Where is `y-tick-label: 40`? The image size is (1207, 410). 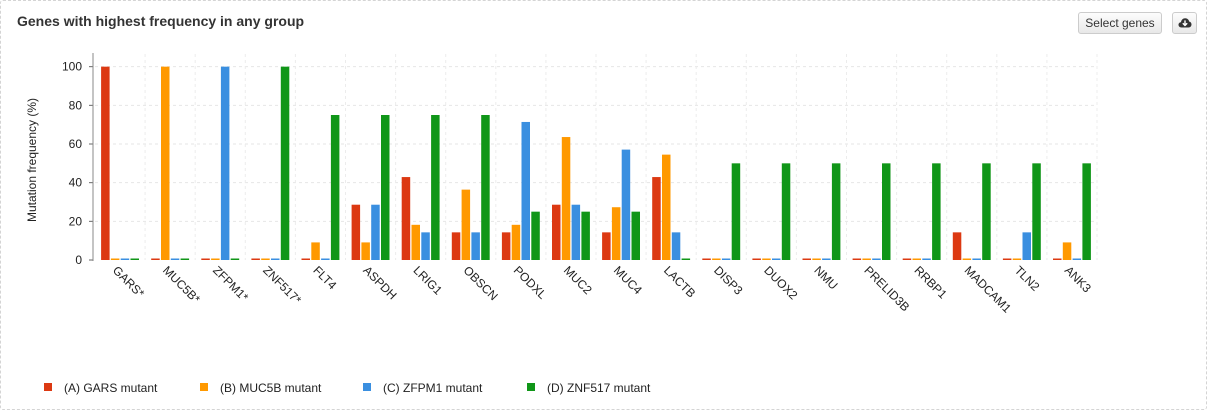
y-tick-label: 40 is located at coordinates (76, 183).